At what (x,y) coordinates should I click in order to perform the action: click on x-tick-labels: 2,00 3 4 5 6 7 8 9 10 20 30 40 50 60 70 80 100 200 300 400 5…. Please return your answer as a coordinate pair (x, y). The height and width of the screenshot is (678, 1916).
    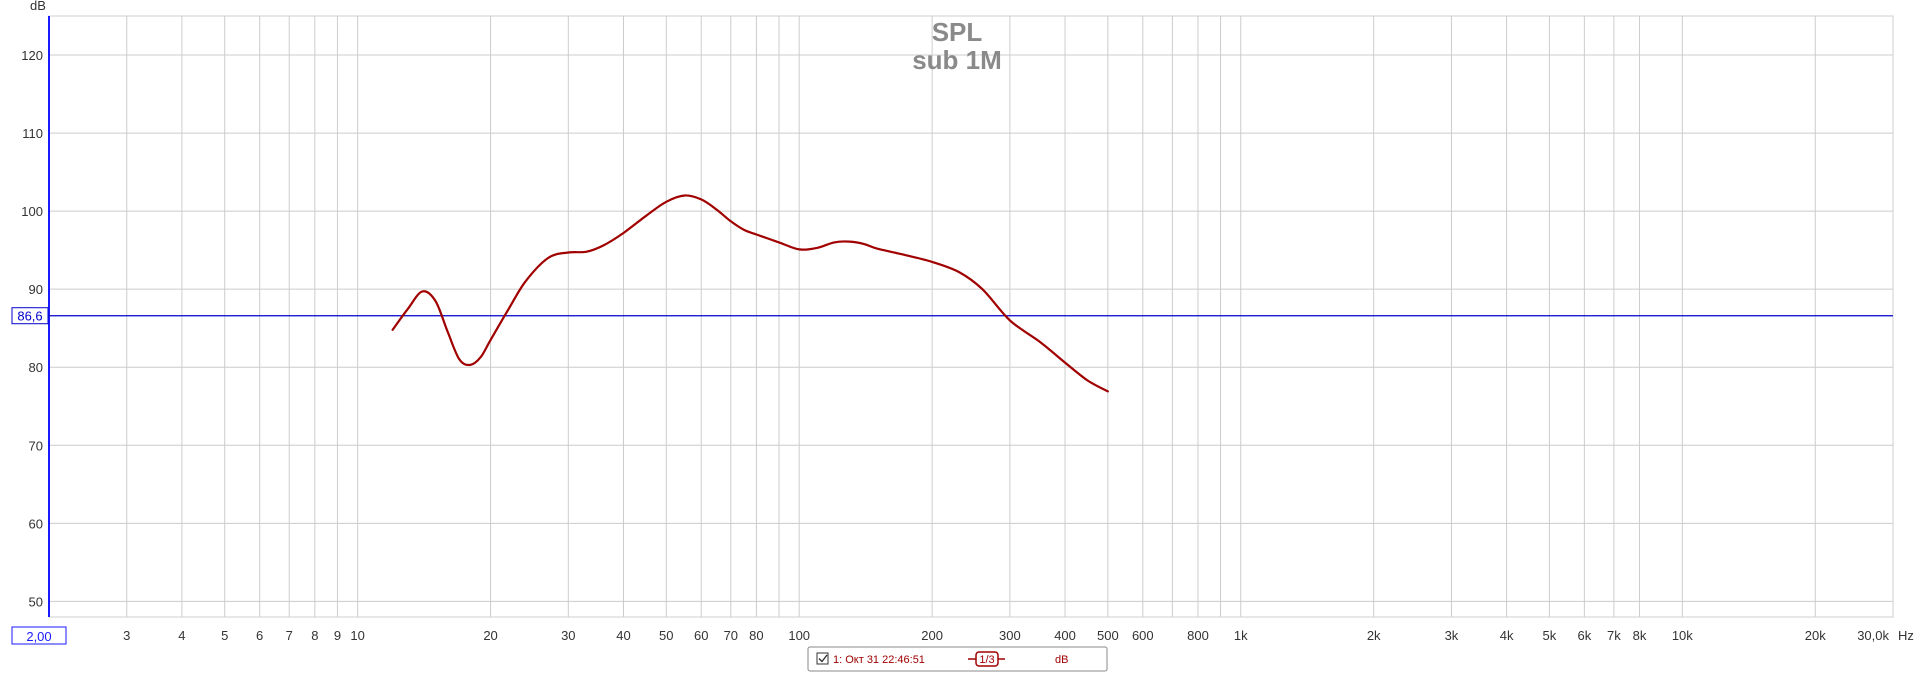
    Looking at the image, I should click on (950, 635).